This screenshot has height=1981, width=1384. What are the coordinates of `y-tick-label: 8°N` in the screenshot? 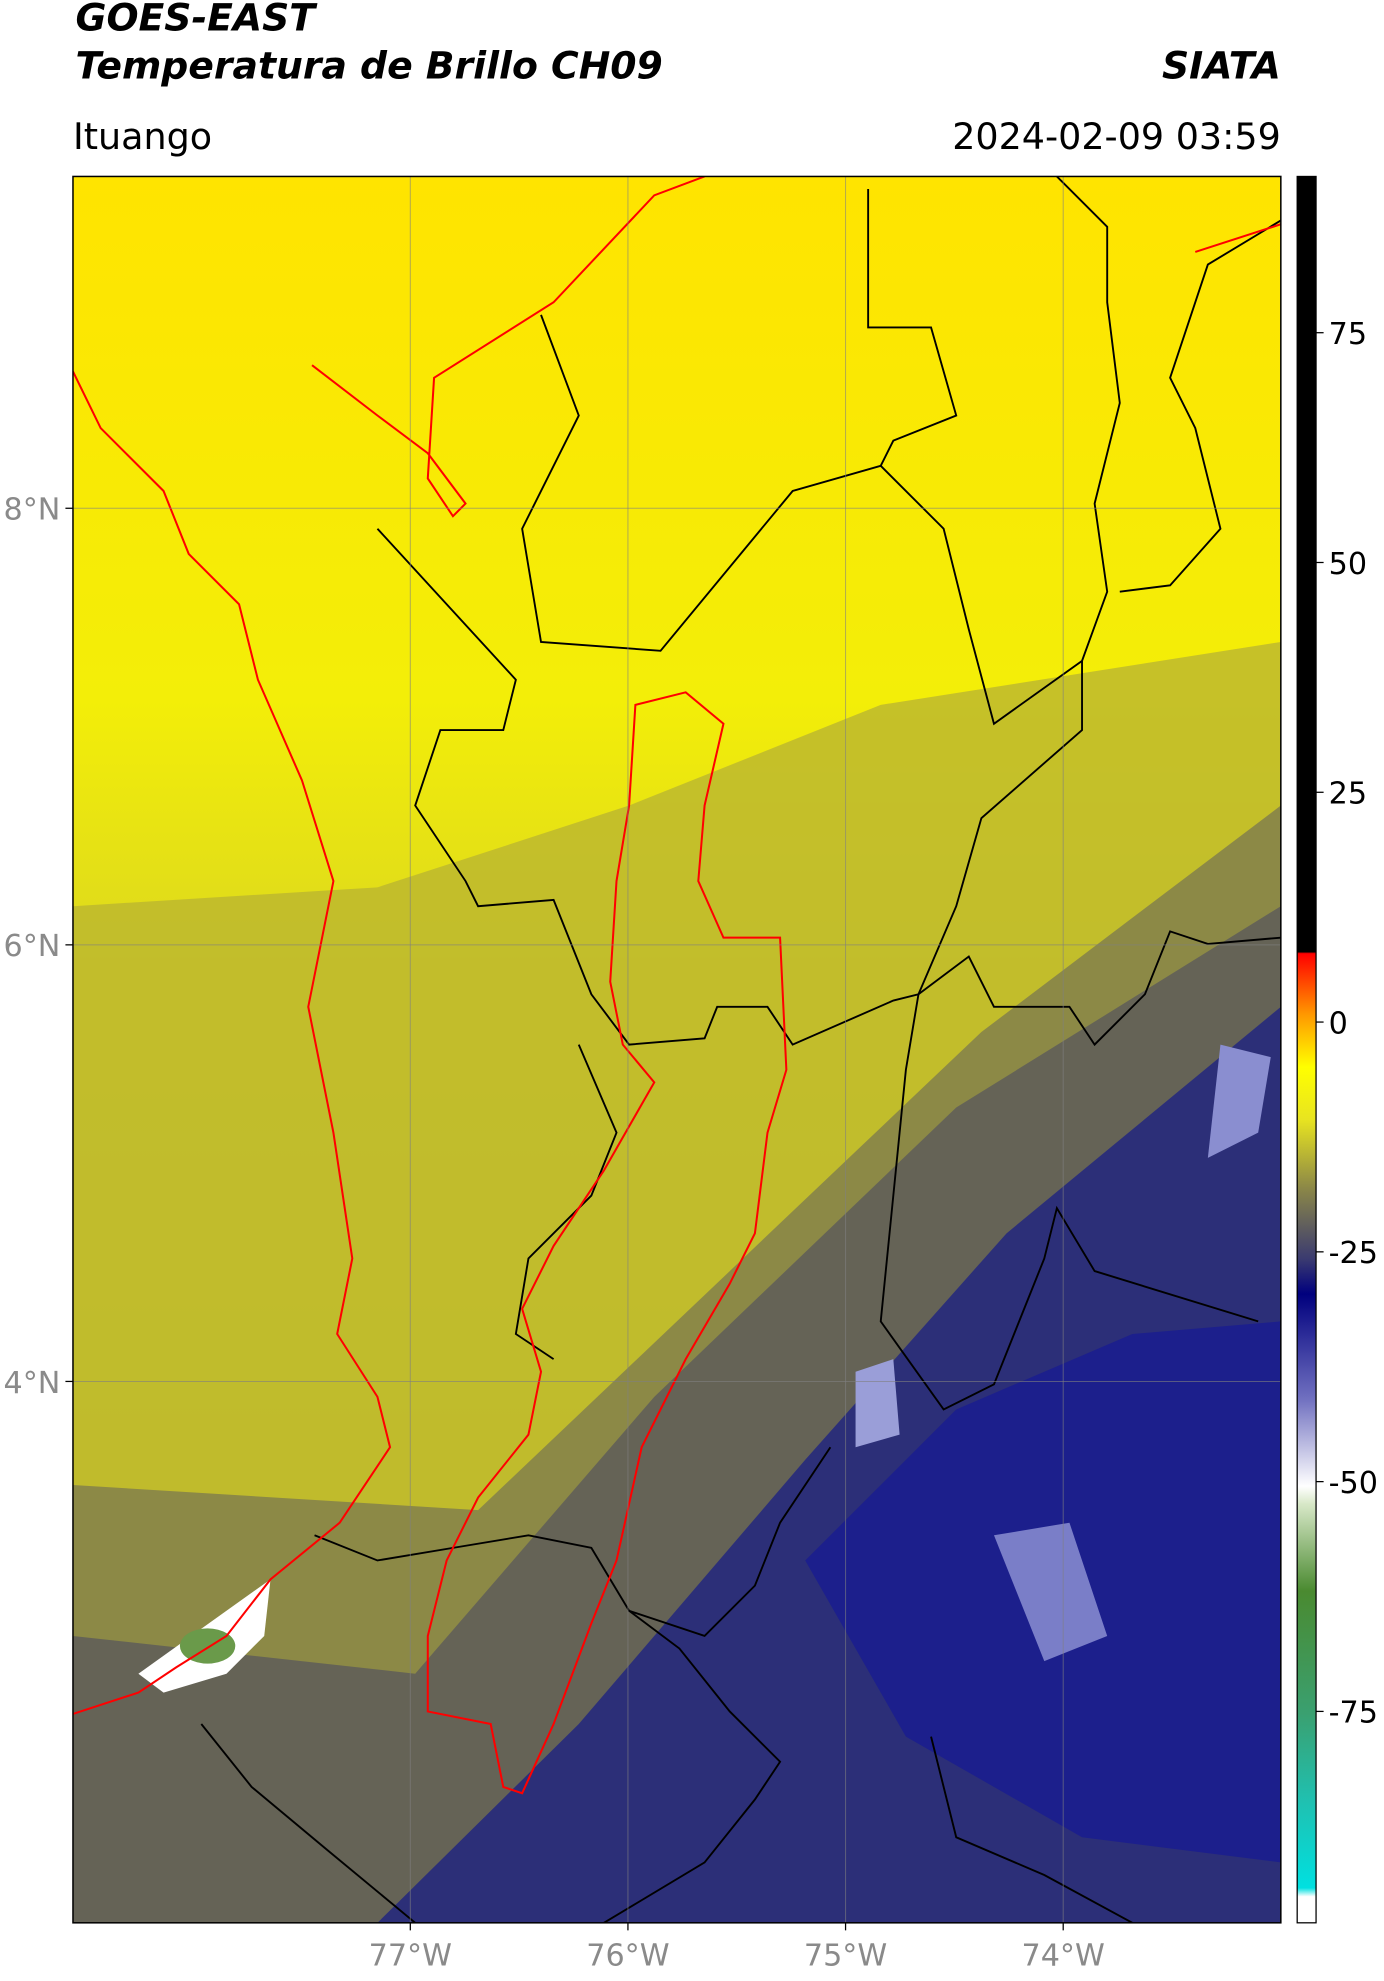 It's located at (32, 510).